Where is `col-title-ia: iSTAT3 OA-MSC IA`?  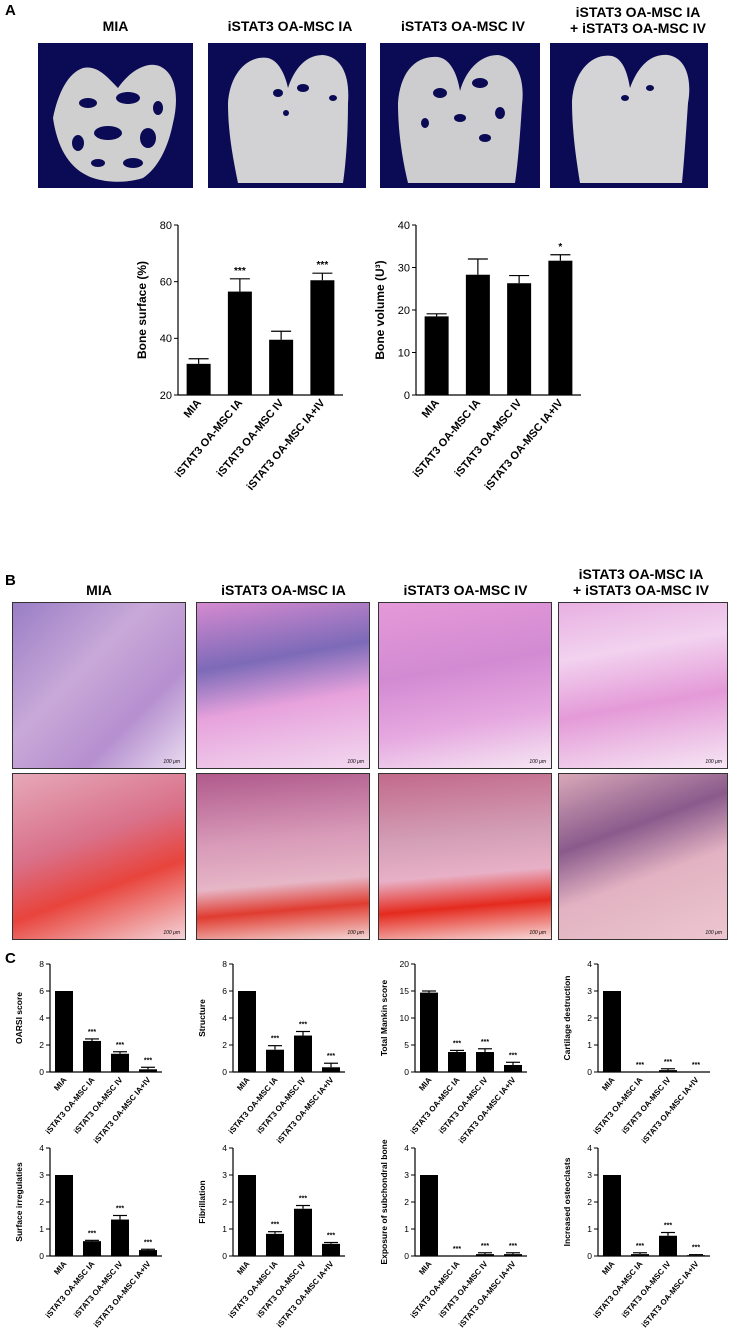
col-title-ia: iSTAT3 OA-MSC IA is located at coordinates (290, 26).